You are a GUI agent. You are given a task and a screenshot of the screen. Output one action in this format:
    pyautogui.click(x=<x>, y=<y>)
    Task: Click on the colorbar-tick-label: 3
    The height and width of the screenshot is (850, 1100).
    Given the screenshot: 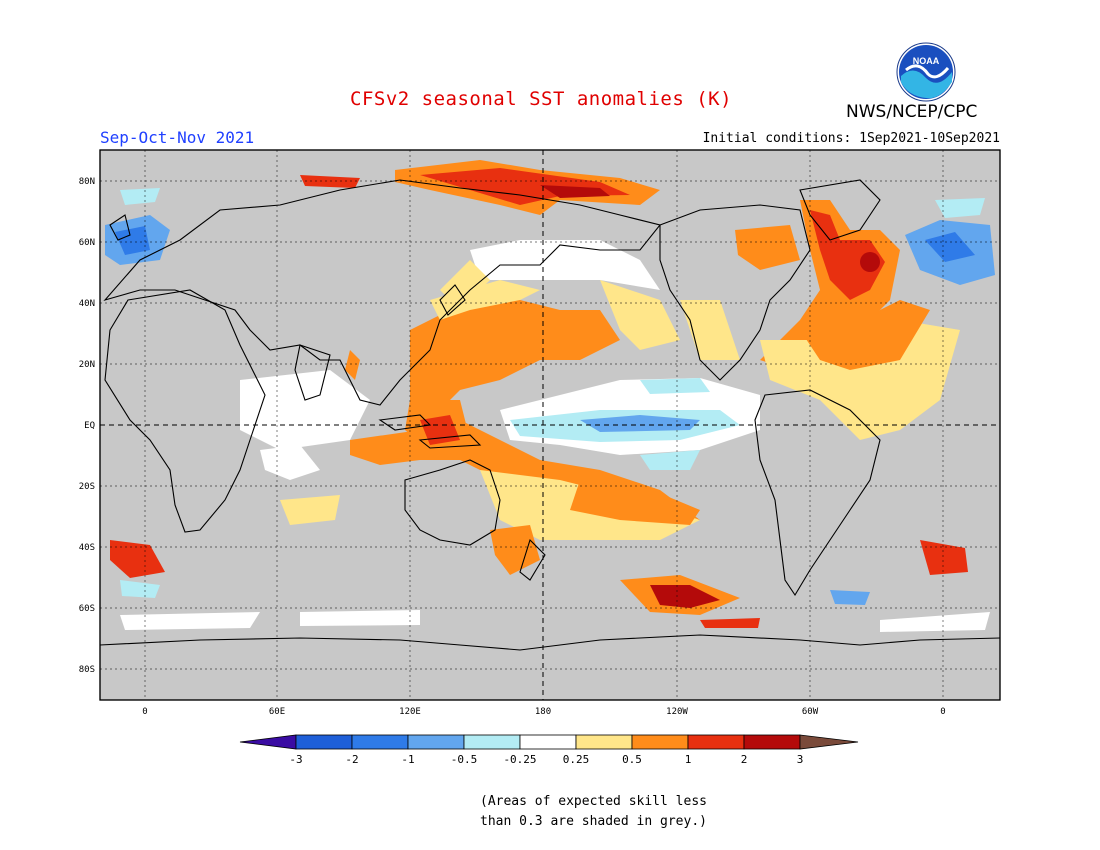 What is the action you would take?
    pyautogui.click(x=800, y=759)
    